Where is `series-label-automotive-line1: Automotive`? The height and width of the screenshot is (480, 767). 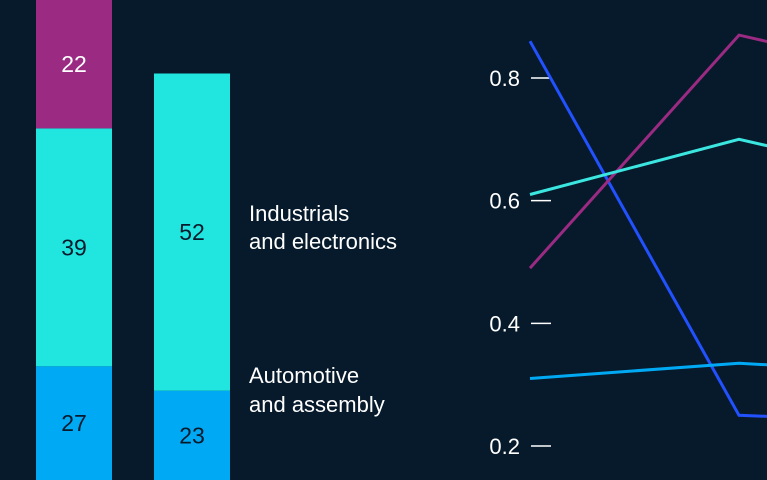
series-label-automotive-line1: Automotive is located at coordinates (304, 375).